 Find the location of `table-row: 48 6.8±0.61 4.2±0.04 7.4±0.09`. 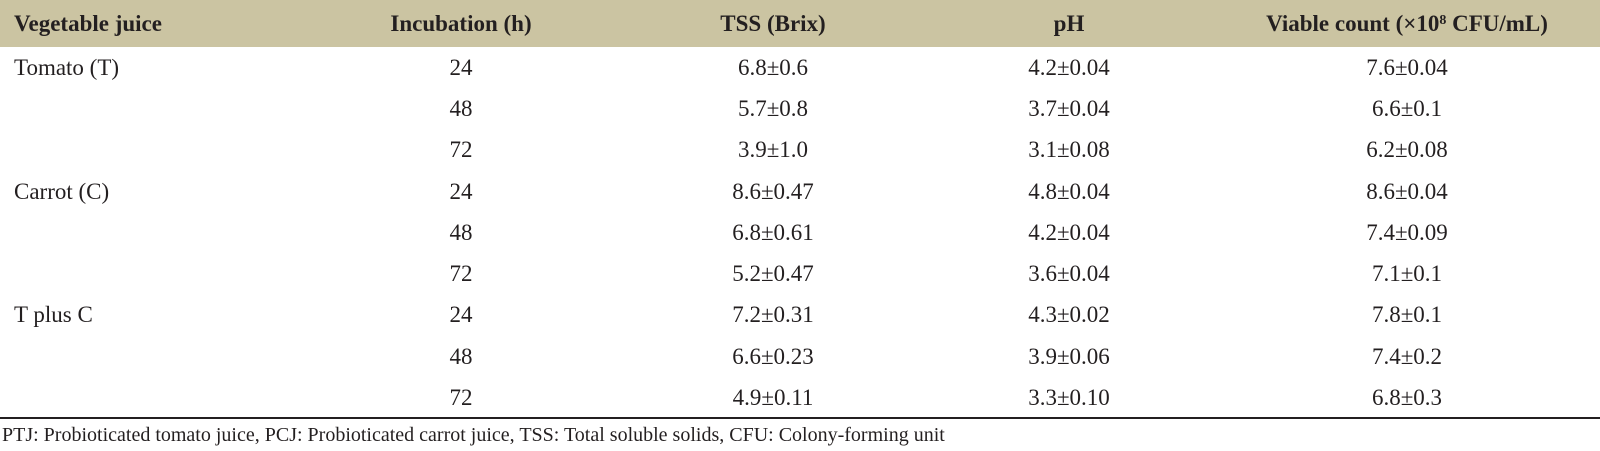

table-row: 48 6.8±0.61 4.2±0.04 7.4±0.09 is located at coordinates (800, 232).